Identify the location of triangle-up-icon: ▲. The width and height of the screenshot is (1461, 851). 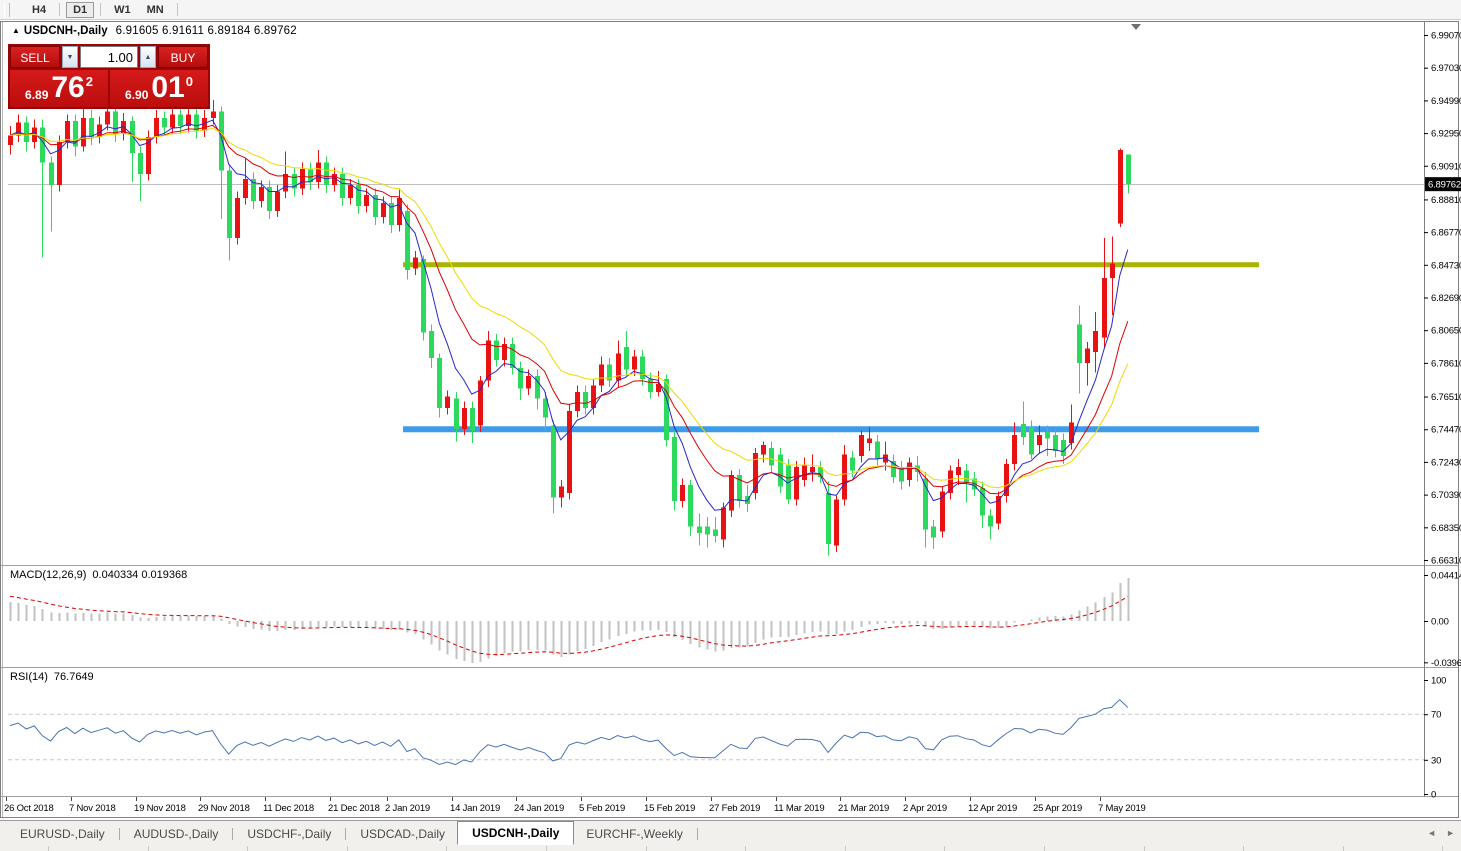
(148, 57).